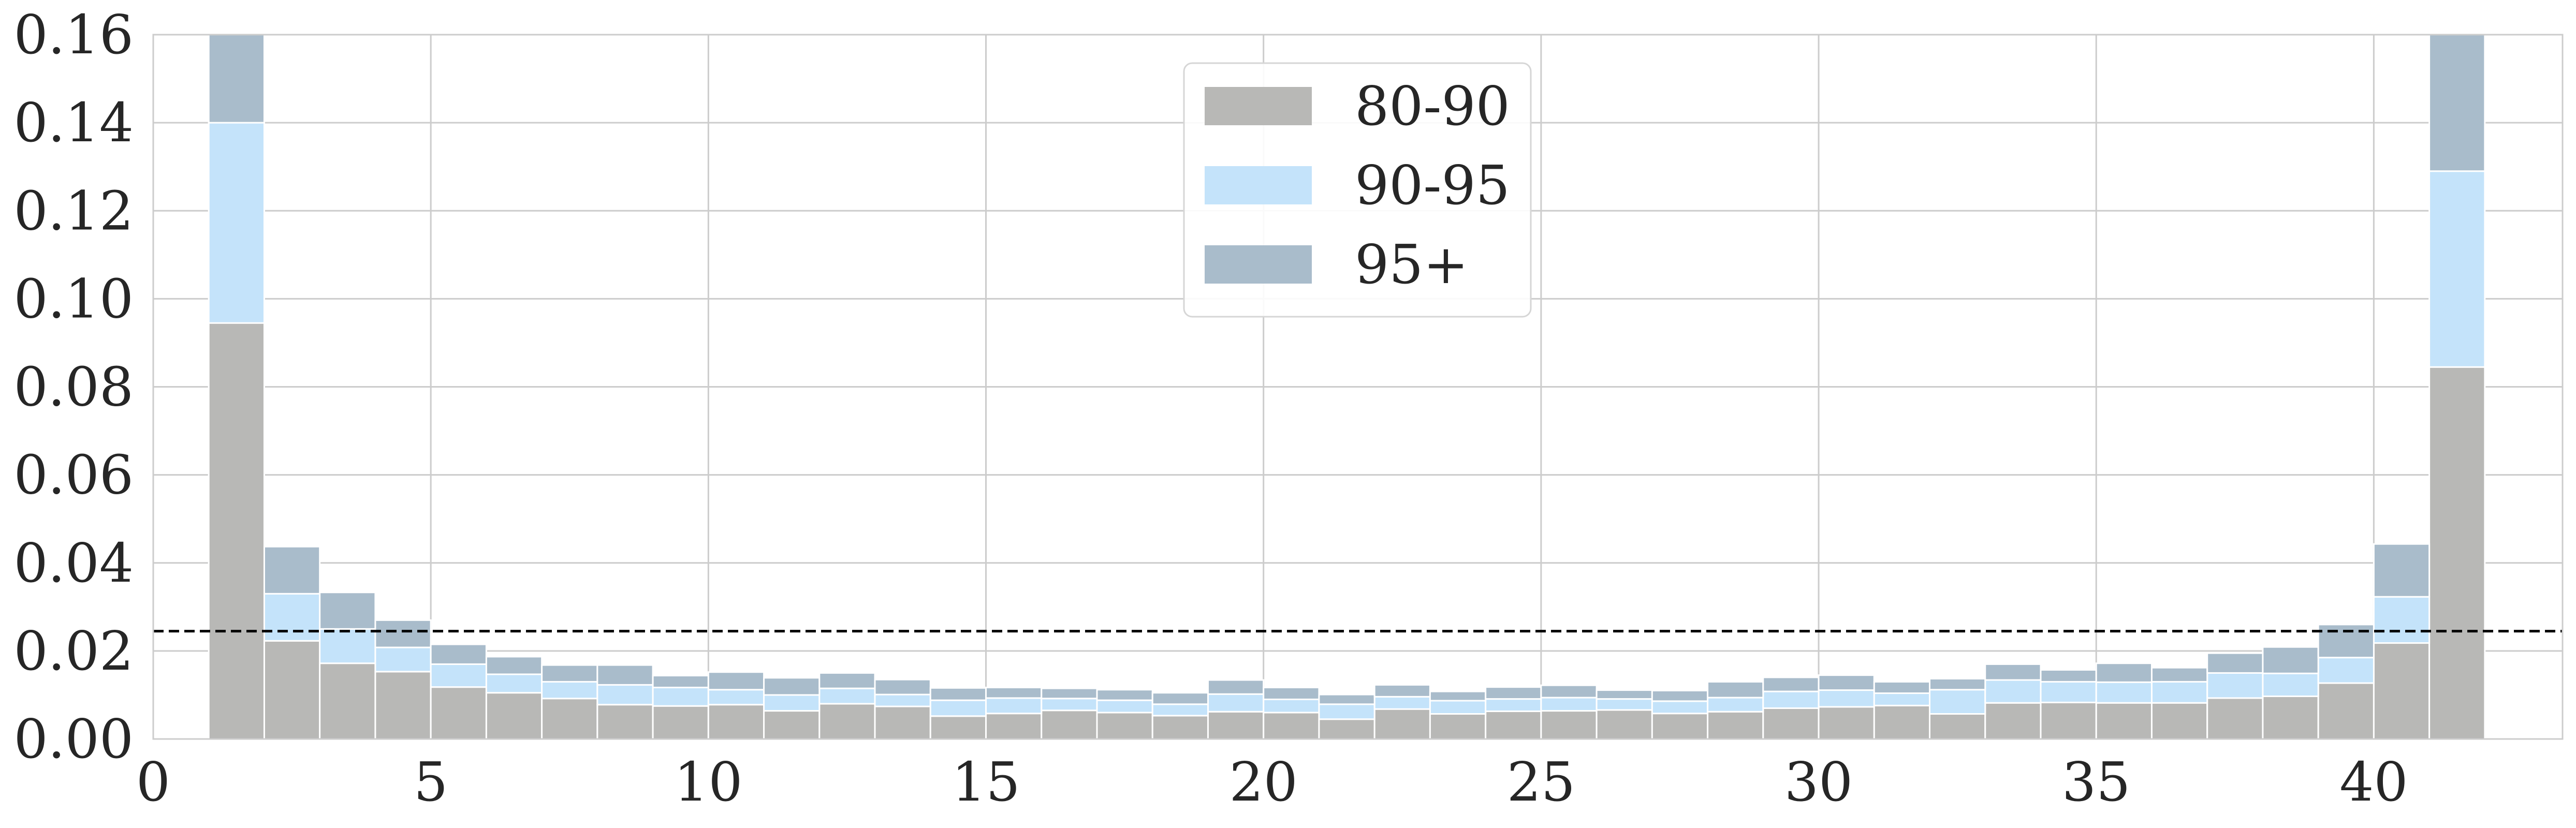  I want to click on y-tick-label: 0.10, so click(73, 298).